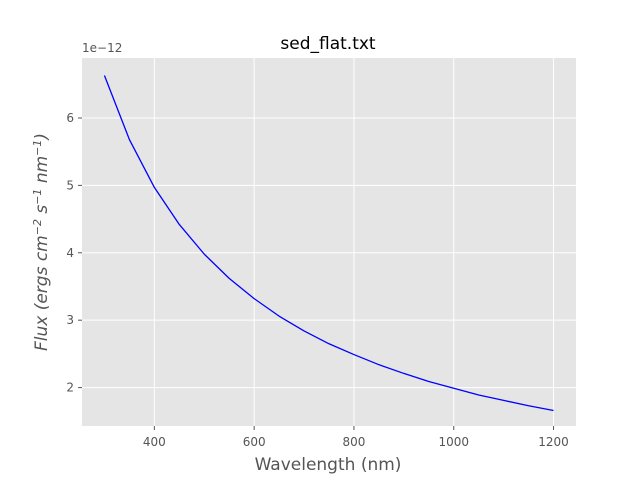  What do you see at coordinates (553, 442) in the screenshot?
I see `x-tick-label: 1200` at bounding box center [553, 442].